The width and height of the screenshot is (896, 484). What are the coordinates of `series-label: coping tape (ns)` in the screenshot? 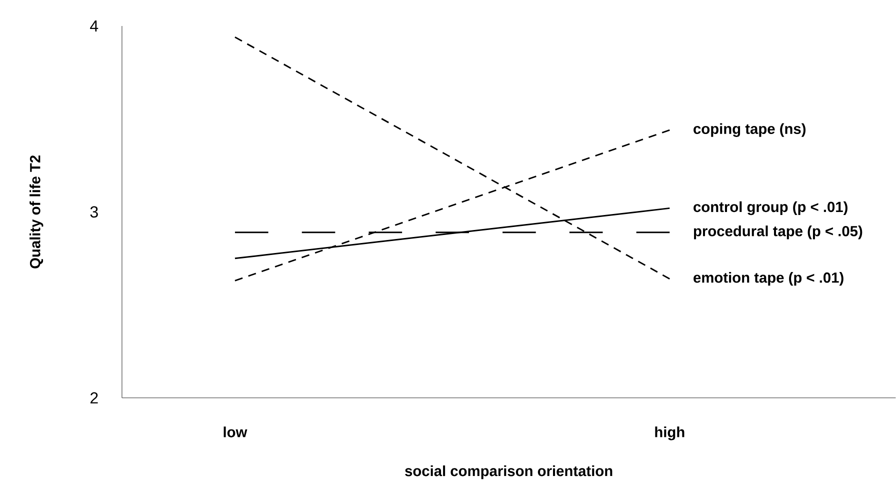 It's located at (750, 130).